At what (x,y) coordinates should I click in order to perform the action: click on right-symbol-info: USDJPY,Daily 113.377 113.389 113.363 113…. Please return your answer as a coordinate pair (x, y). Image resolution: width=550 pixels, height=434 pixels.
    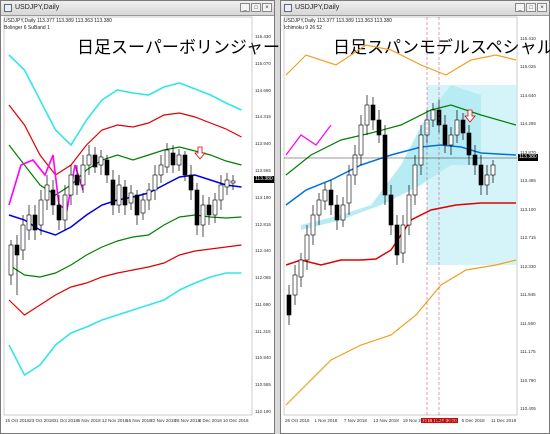
    Looking at the image, I should click on (338, 21).